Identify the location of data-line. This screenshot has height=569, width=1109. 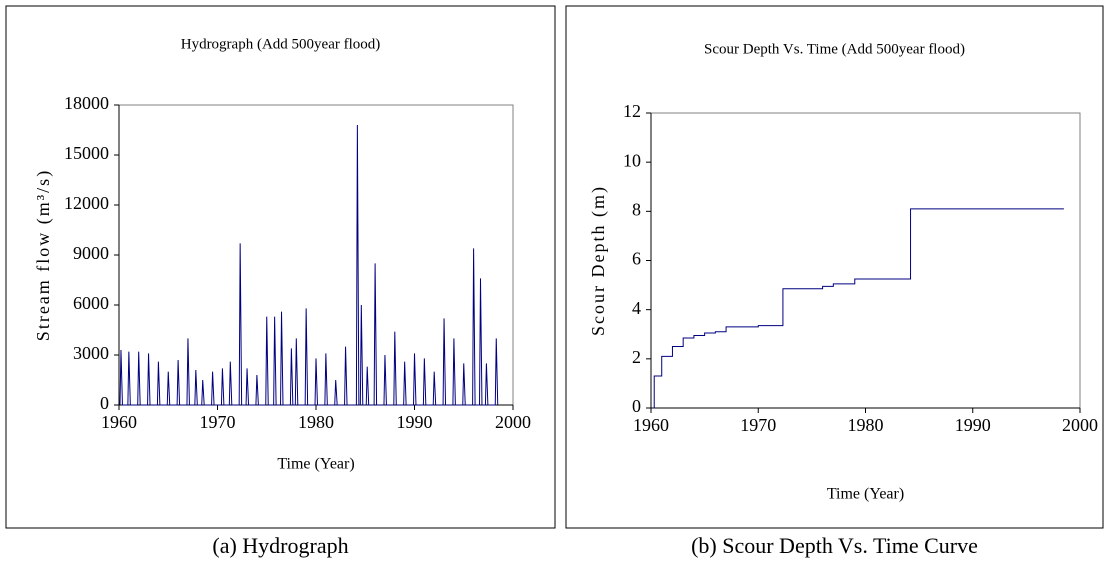
(858, 308).